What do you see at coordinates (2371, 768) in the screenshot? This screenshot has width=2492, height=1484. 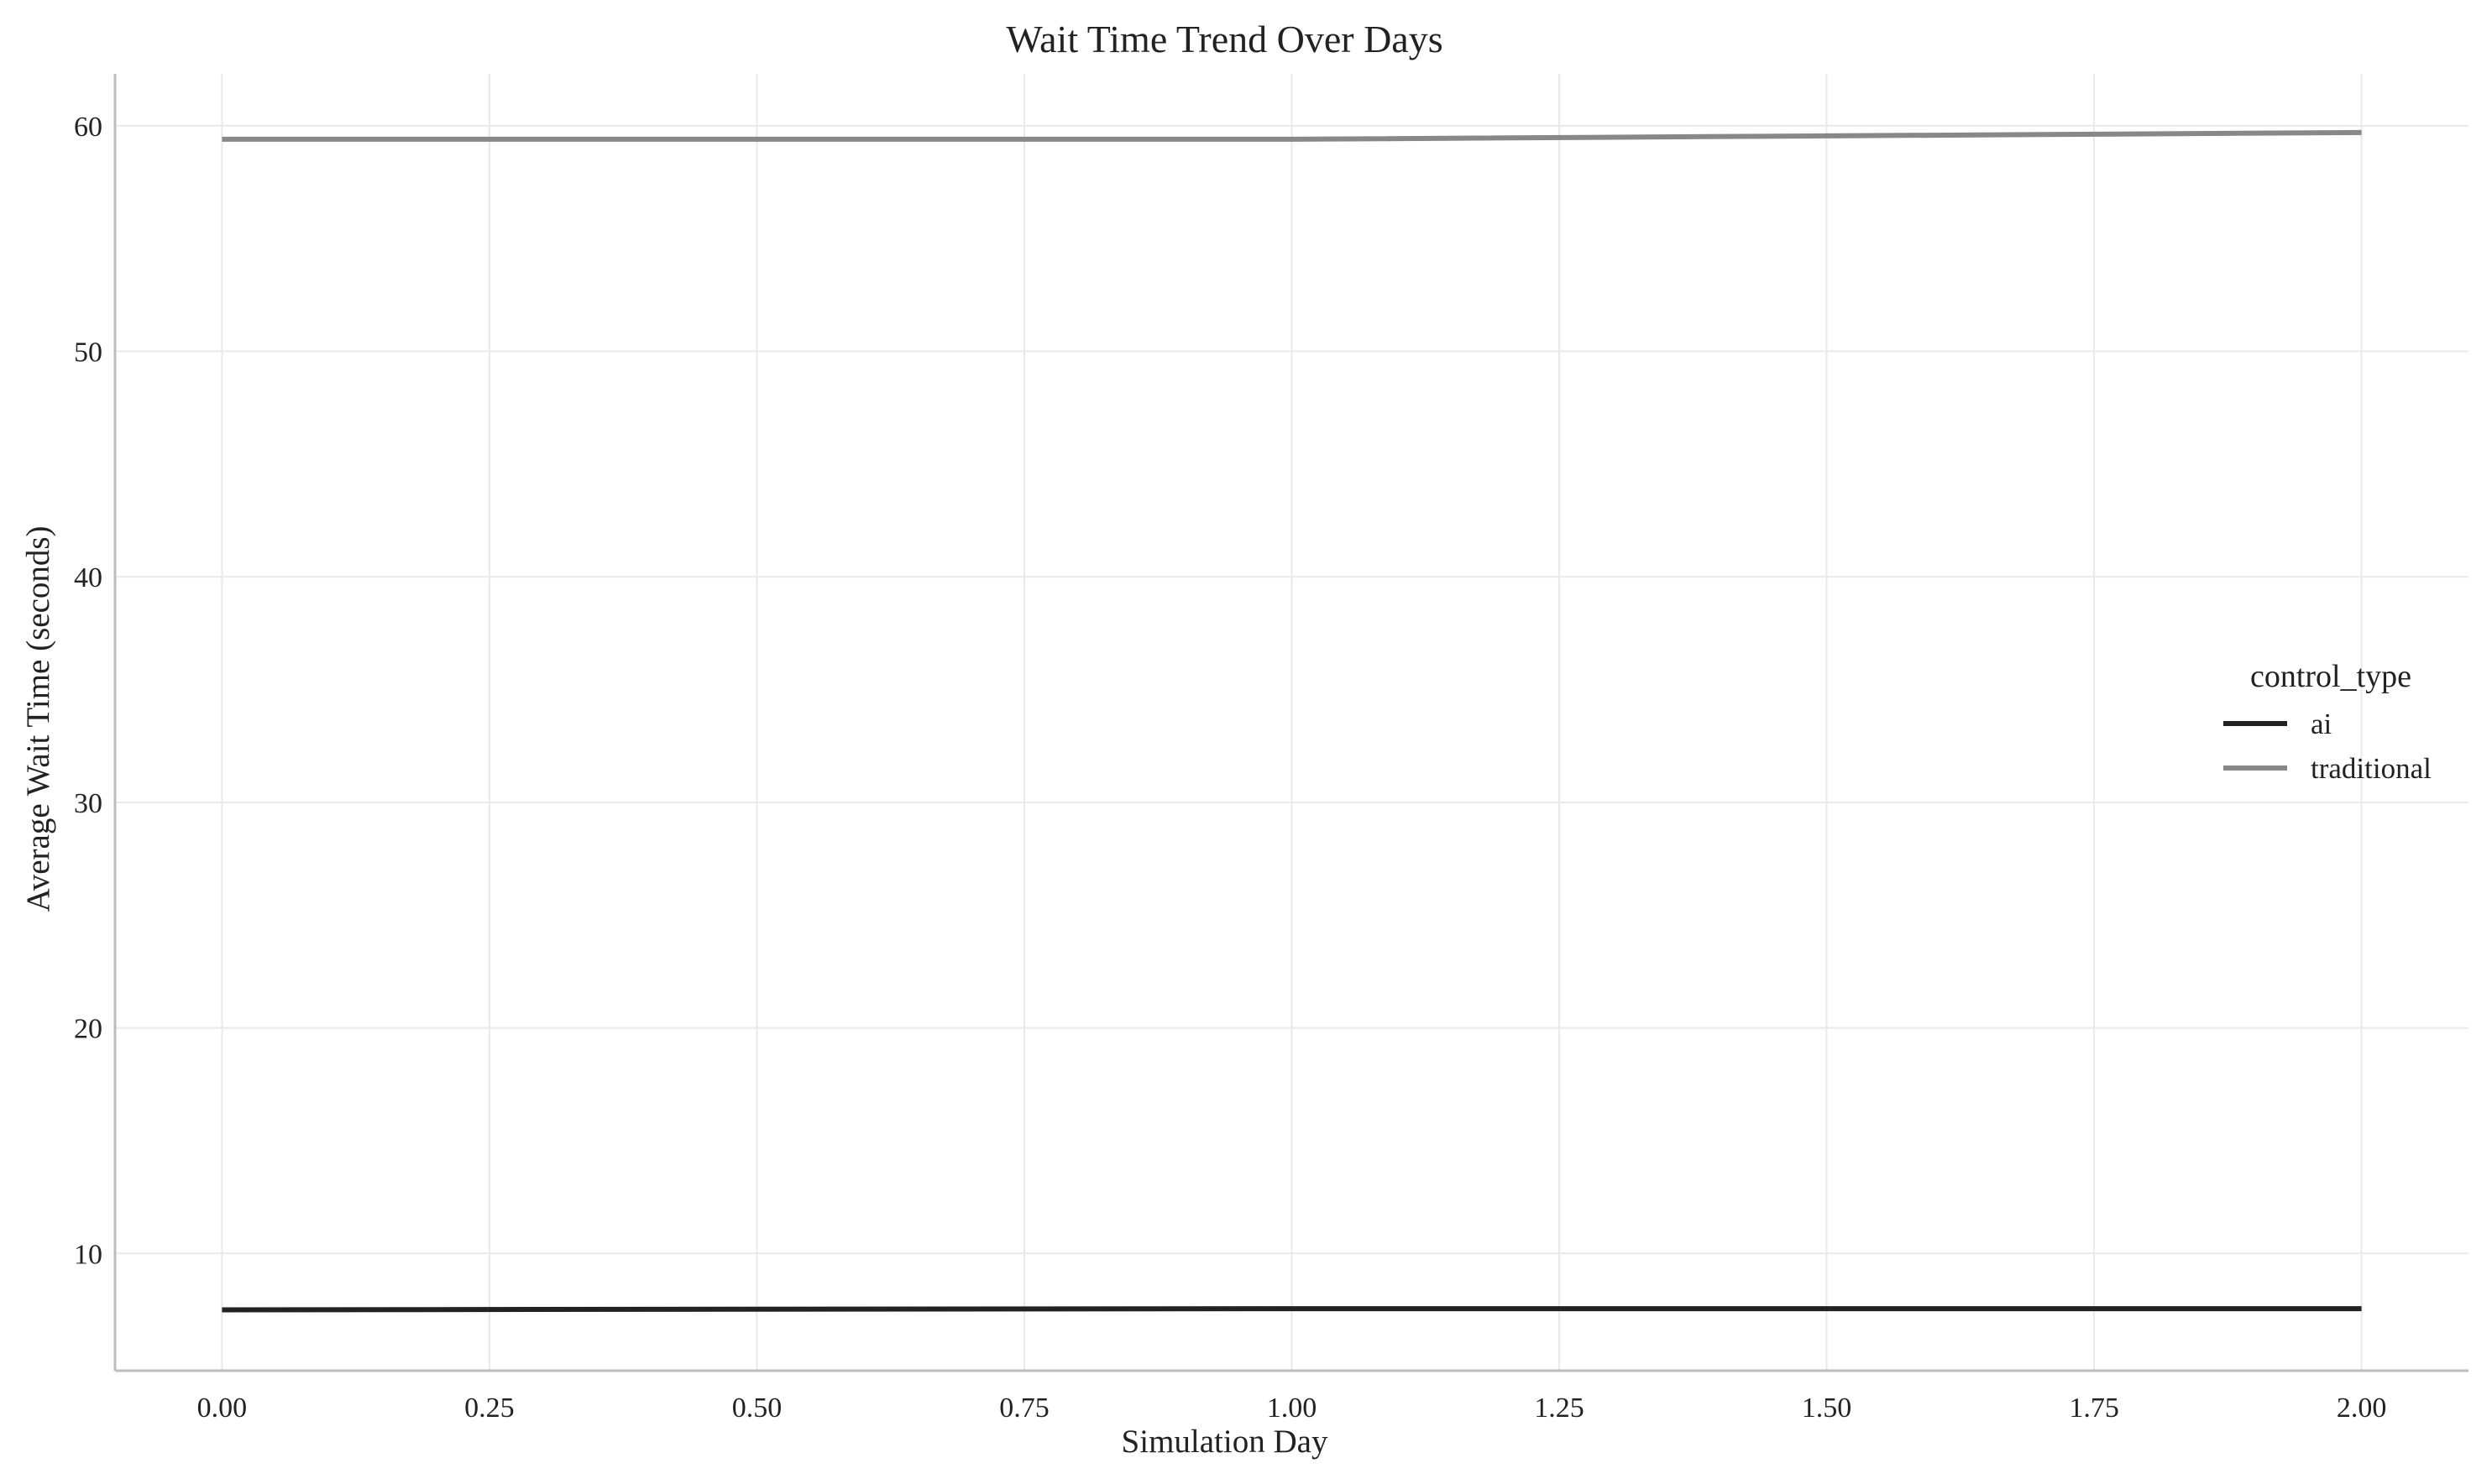 I see `legend-label-traditional: traditional` at bounding box center [2371, 768].